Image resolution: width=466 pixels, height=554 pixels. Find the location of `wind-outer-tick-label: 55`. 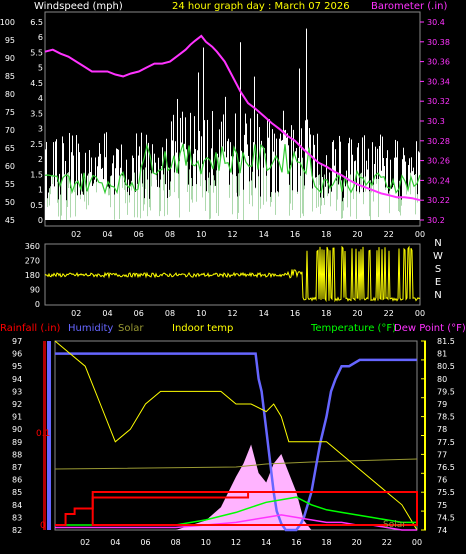

wind-outer-tick-label: 55 is located at coordinates (10, 184).